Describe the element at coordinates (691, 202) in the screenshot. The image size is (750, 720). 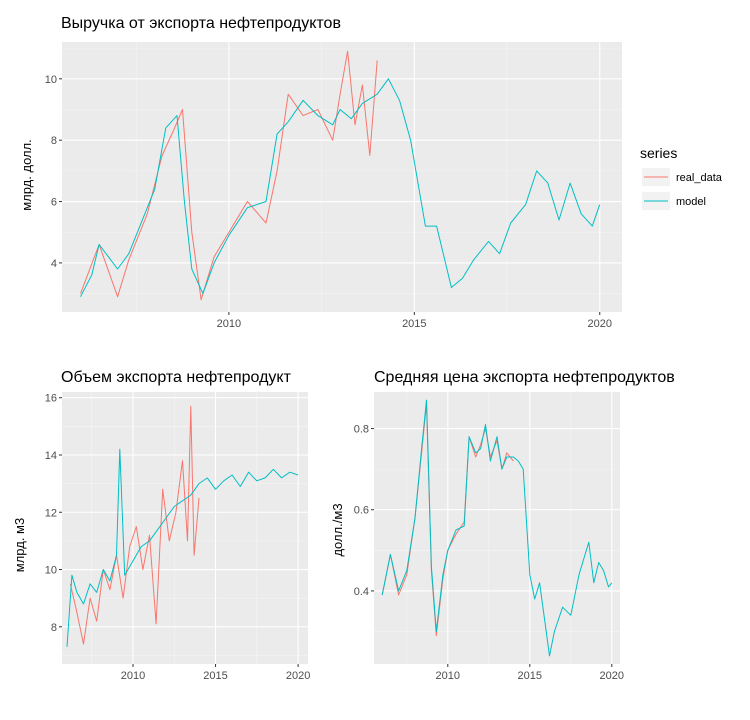
I see `legend-label-model: model` at that location.